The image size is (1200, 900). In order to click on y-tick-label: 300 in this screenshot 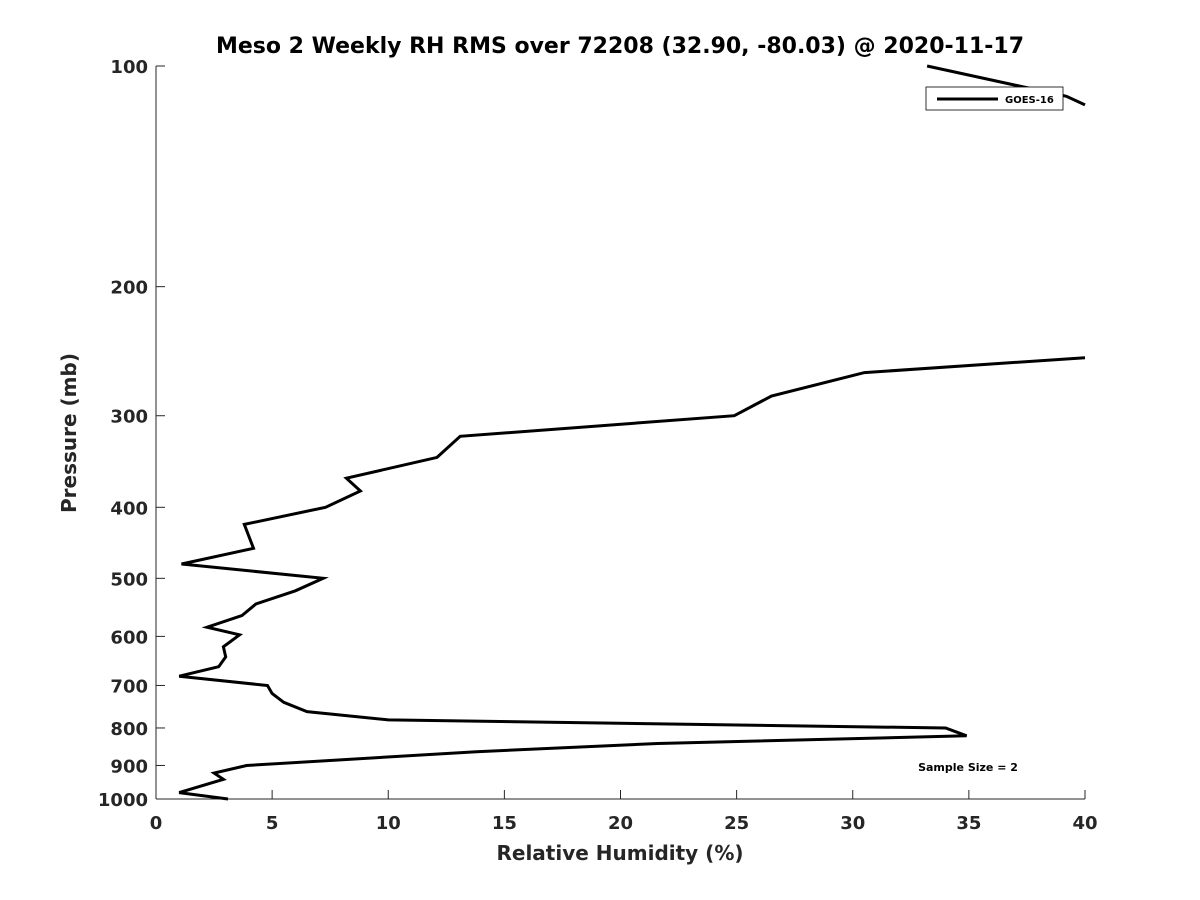, I will do `click(129, 417)`.